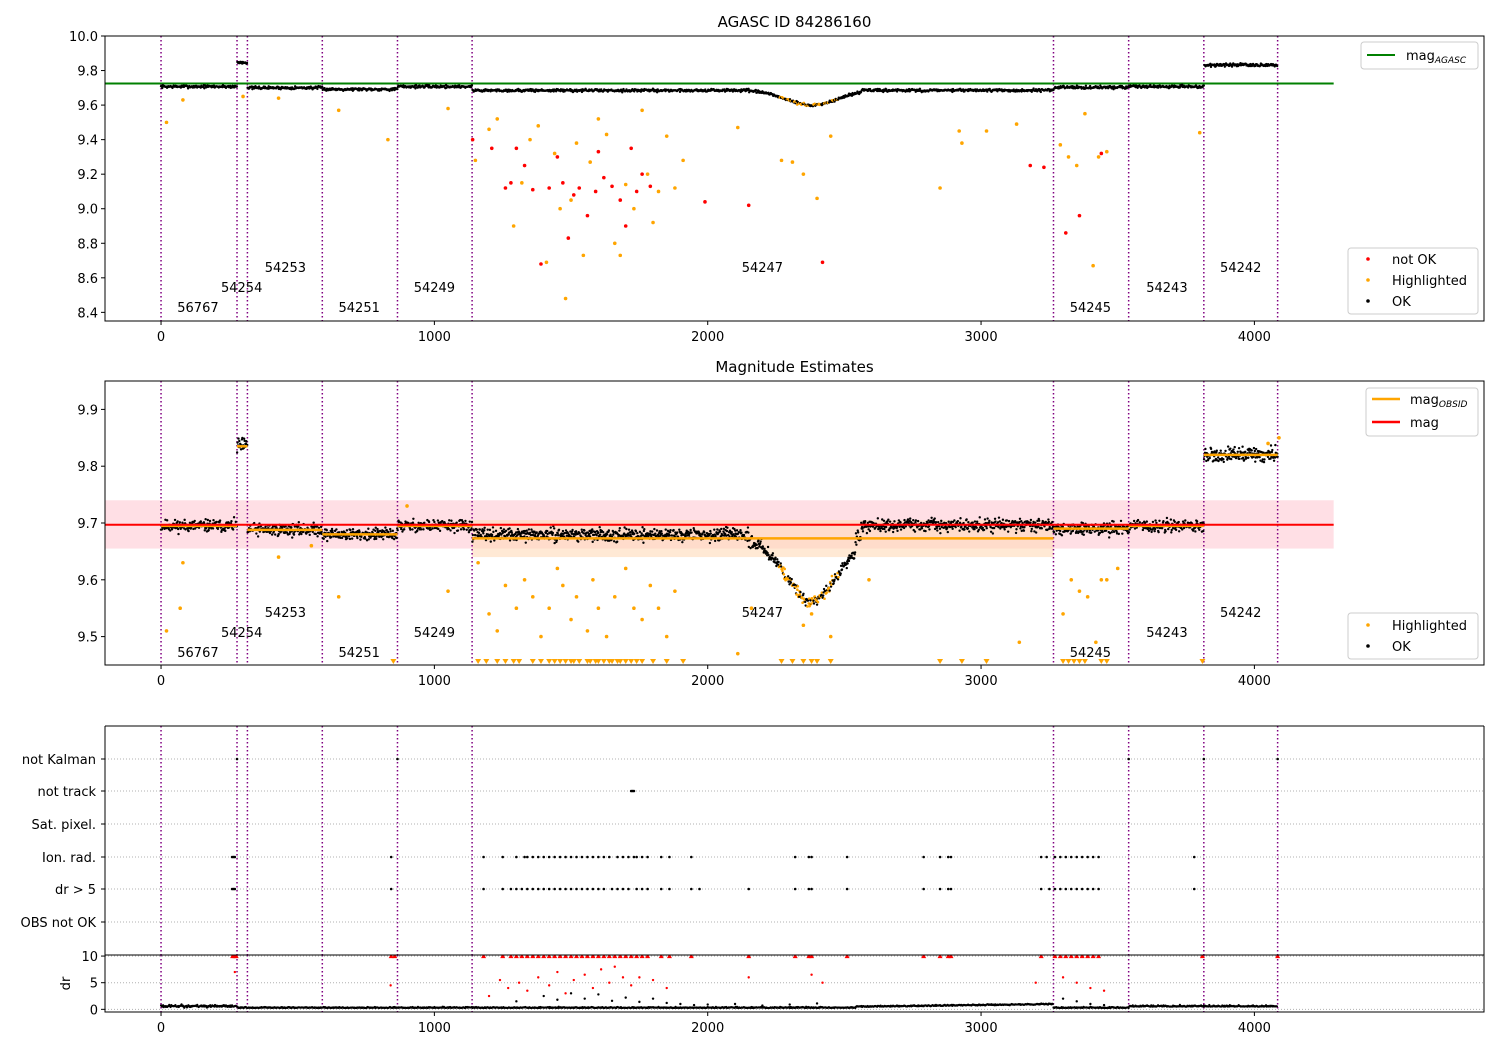  Describe the element at coordinates (59, 760) in the screenshot. I see `flags-ytick-label: not Kalman` at that location.